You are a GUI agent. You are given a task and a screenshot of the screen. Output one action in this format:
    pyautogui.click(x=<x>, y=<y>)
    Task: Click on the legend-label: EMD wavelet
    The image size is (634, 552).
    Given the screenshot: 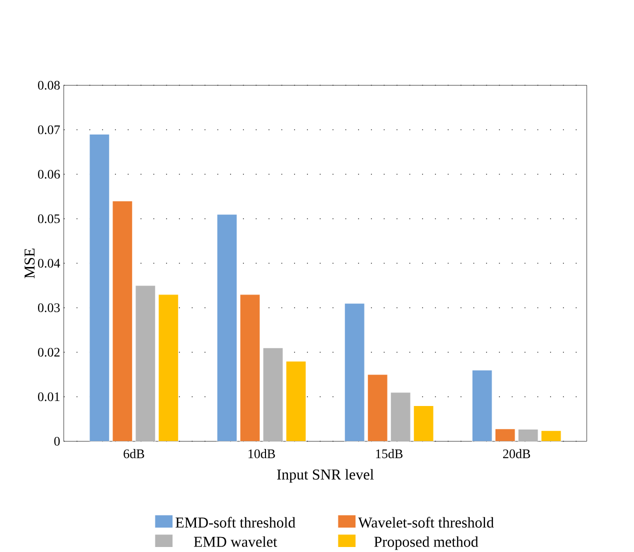 What is the action you would take?
    pyautogui.click(x=236, y=541)
    